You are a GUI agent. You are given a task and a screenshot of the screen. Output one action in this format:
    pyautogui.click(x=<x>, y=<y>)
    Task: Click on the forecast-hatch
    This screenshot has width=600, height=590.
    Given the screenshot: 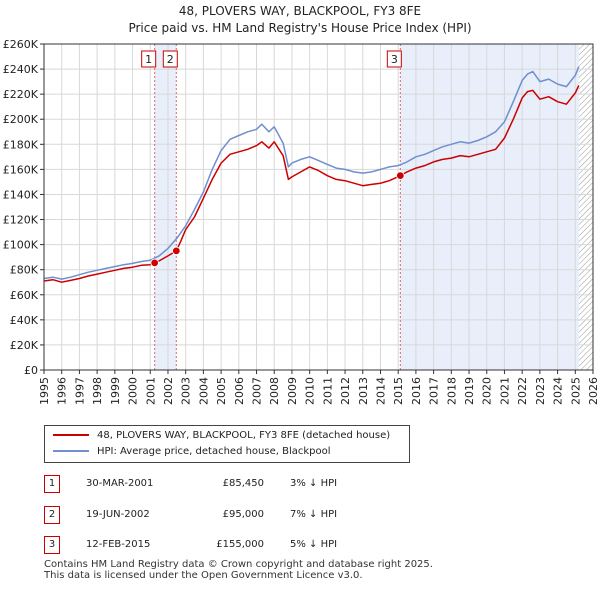 What is the action you would take?
    pyautogui.click(x=585, y=207)
    